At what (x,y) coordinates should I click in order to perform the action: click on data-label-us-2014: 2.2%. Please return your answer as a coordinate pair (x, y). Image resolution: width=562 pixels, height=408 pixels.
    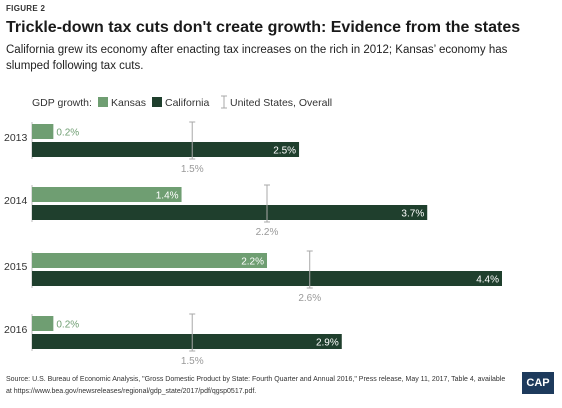
    Looking at the image, I should click on (267, 232).